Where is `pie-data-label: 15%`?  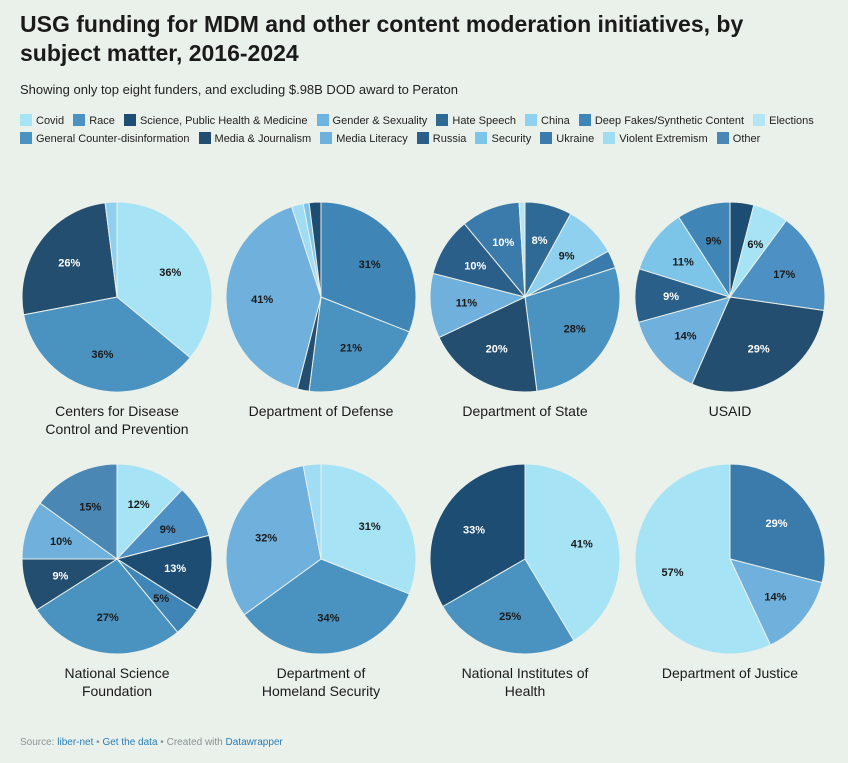
pie-data-label: 15% is located at coordinates (90, 508).